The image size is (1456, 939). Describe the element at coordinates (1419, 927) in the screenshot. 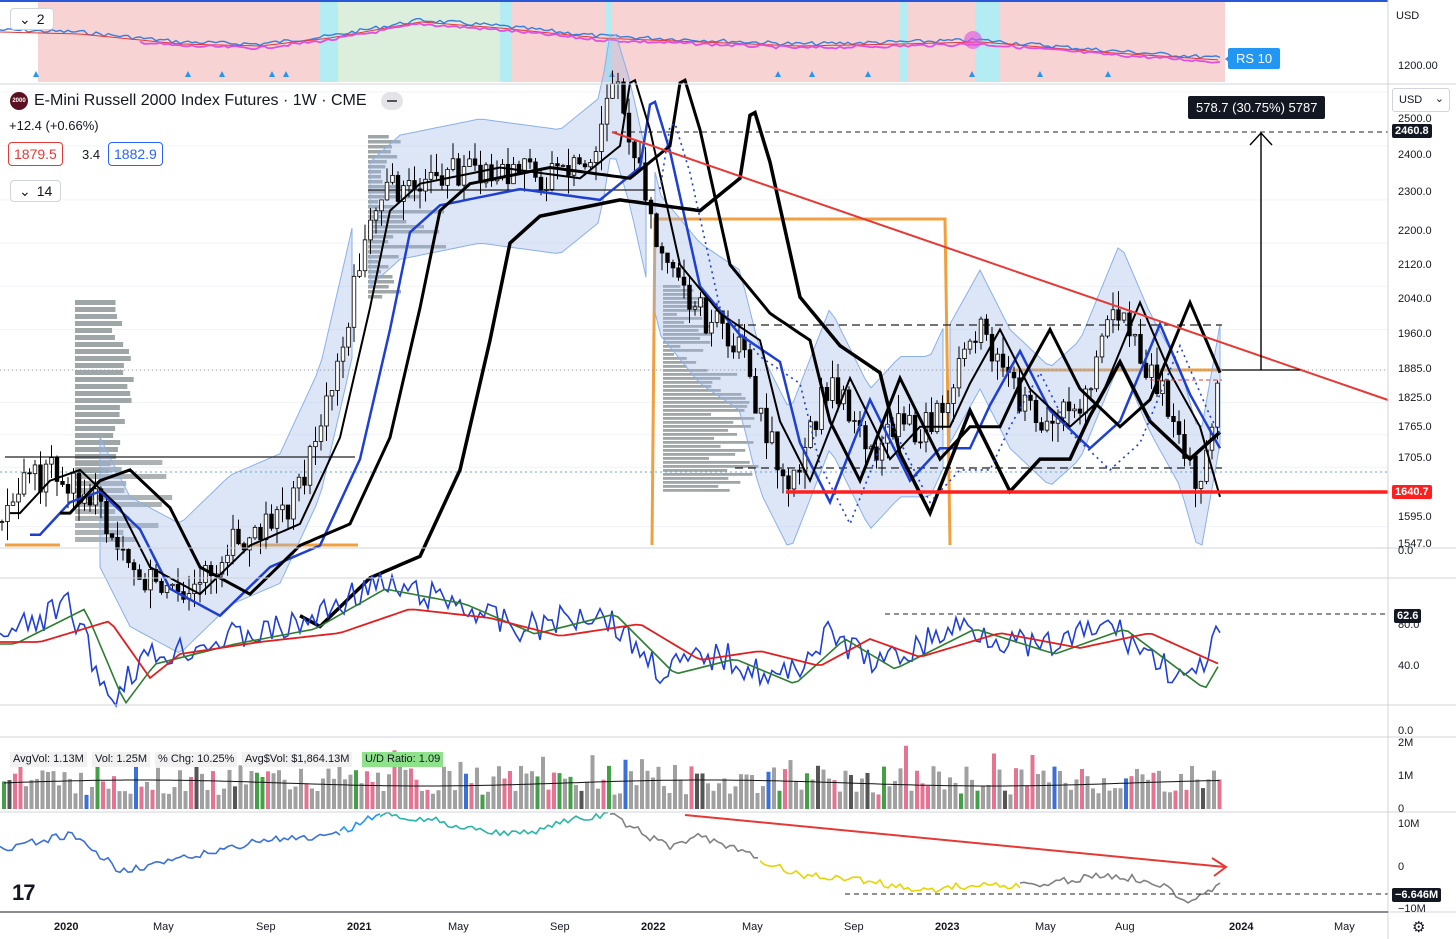

I see `settings-gear-icon: ⚙` at that location.